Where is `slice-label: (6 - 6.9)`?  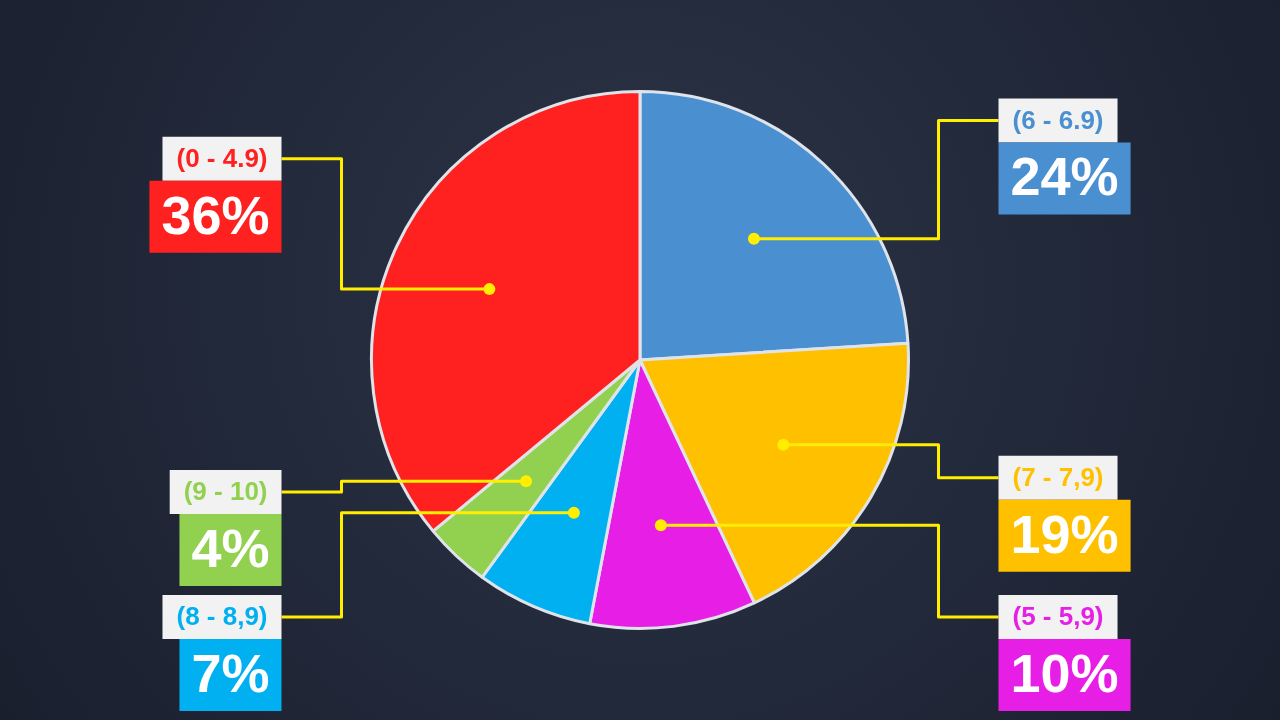
slice-label: (6 - 6.9) is located at coordinates (1058, 119).